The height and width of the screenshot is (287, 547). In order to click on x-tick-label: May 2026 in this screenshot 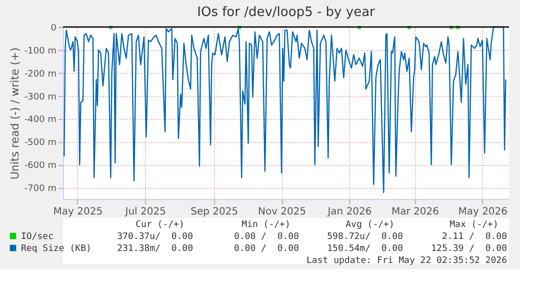, I will do `click(483, 212)`.